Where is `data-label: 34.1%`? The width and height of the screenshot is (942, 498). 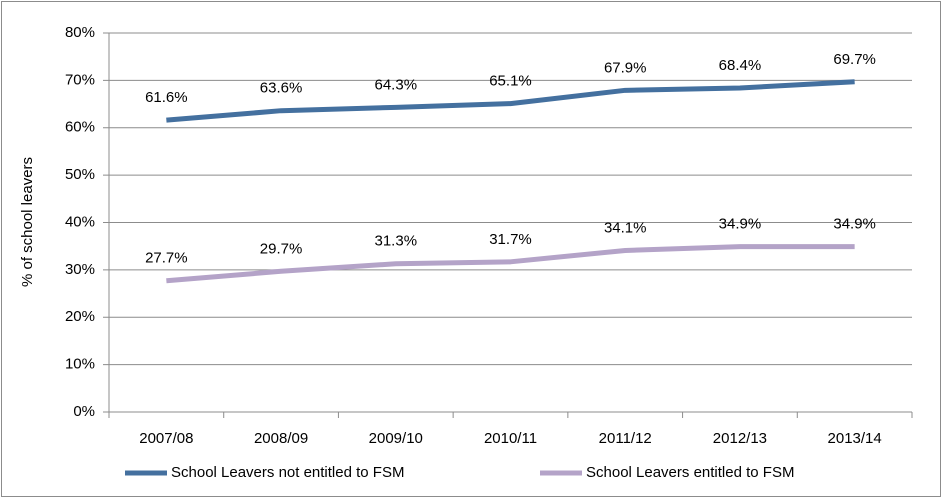
data-label: 34.1% is located at coordinates (625, 227).